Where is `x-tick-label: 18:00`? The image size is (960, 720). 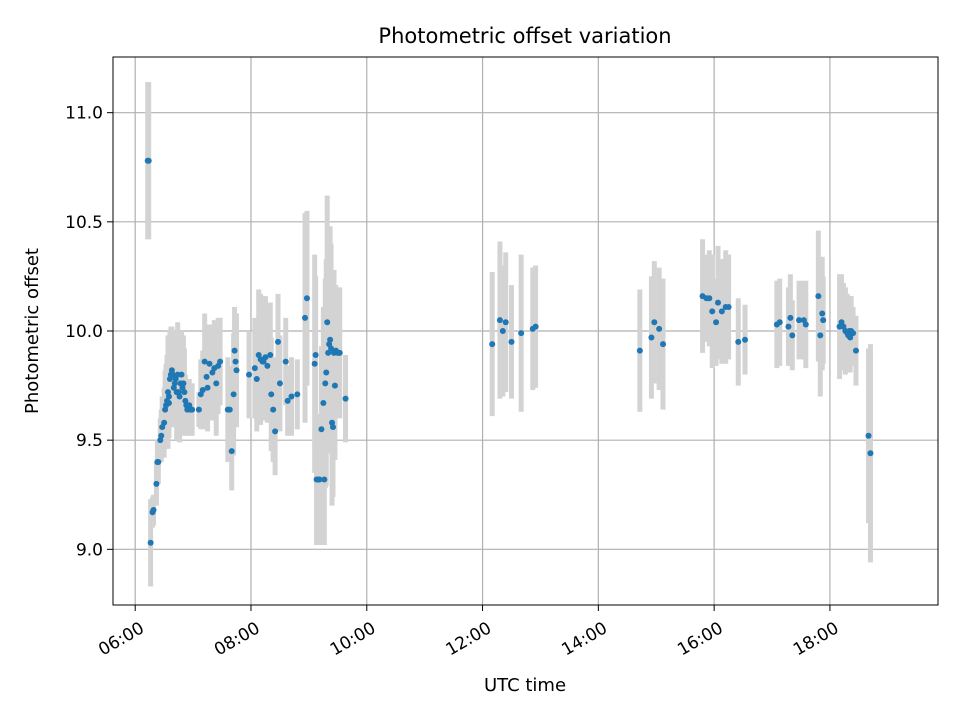
x-tick-label: 18:00 is located at coordinates (816, 639).